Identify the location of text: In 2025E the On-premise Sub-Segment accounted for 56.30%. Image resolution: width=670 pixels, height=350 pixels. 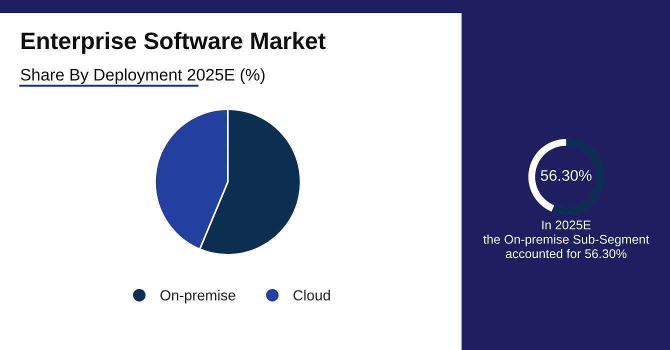
(566, 239).